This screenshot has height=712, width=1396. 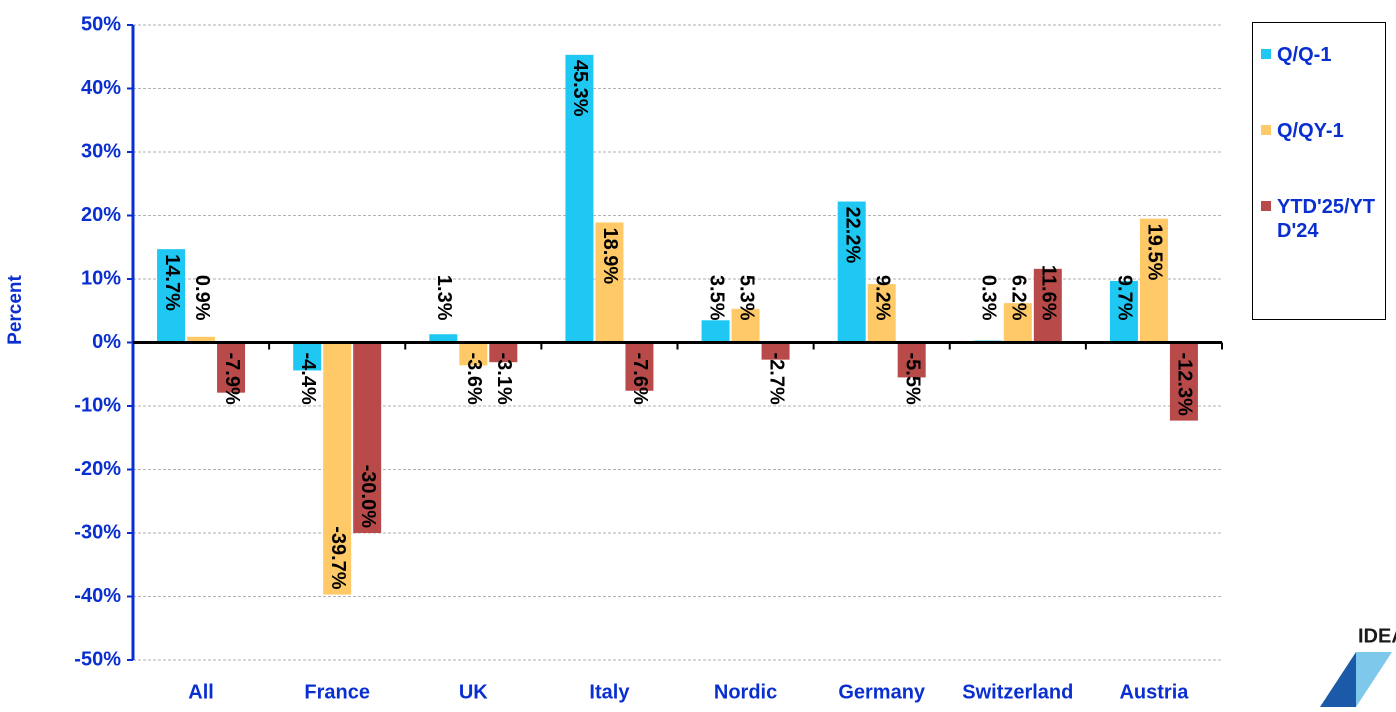 I want to click on x-tick-label: All, so click(x=201, y=692).